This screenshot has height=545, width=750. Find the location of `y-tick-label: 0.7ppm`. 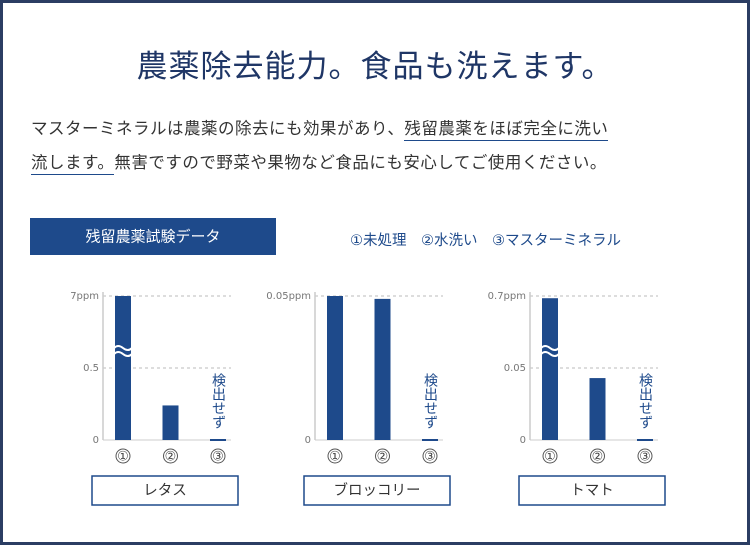

y-tick-label: 0.7ppm is located at coordinates (507, 296).